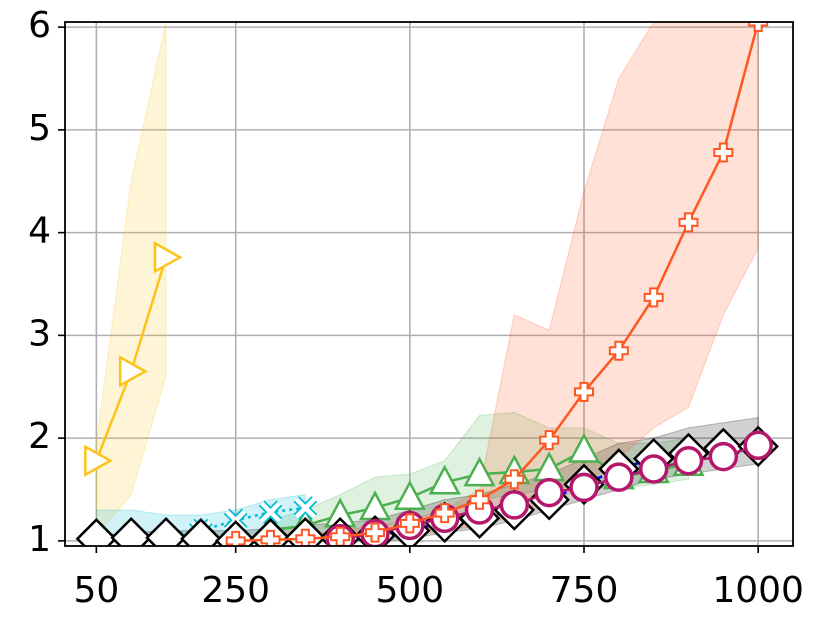  I want to click on y-tick-label: 6, so click(39, 25).